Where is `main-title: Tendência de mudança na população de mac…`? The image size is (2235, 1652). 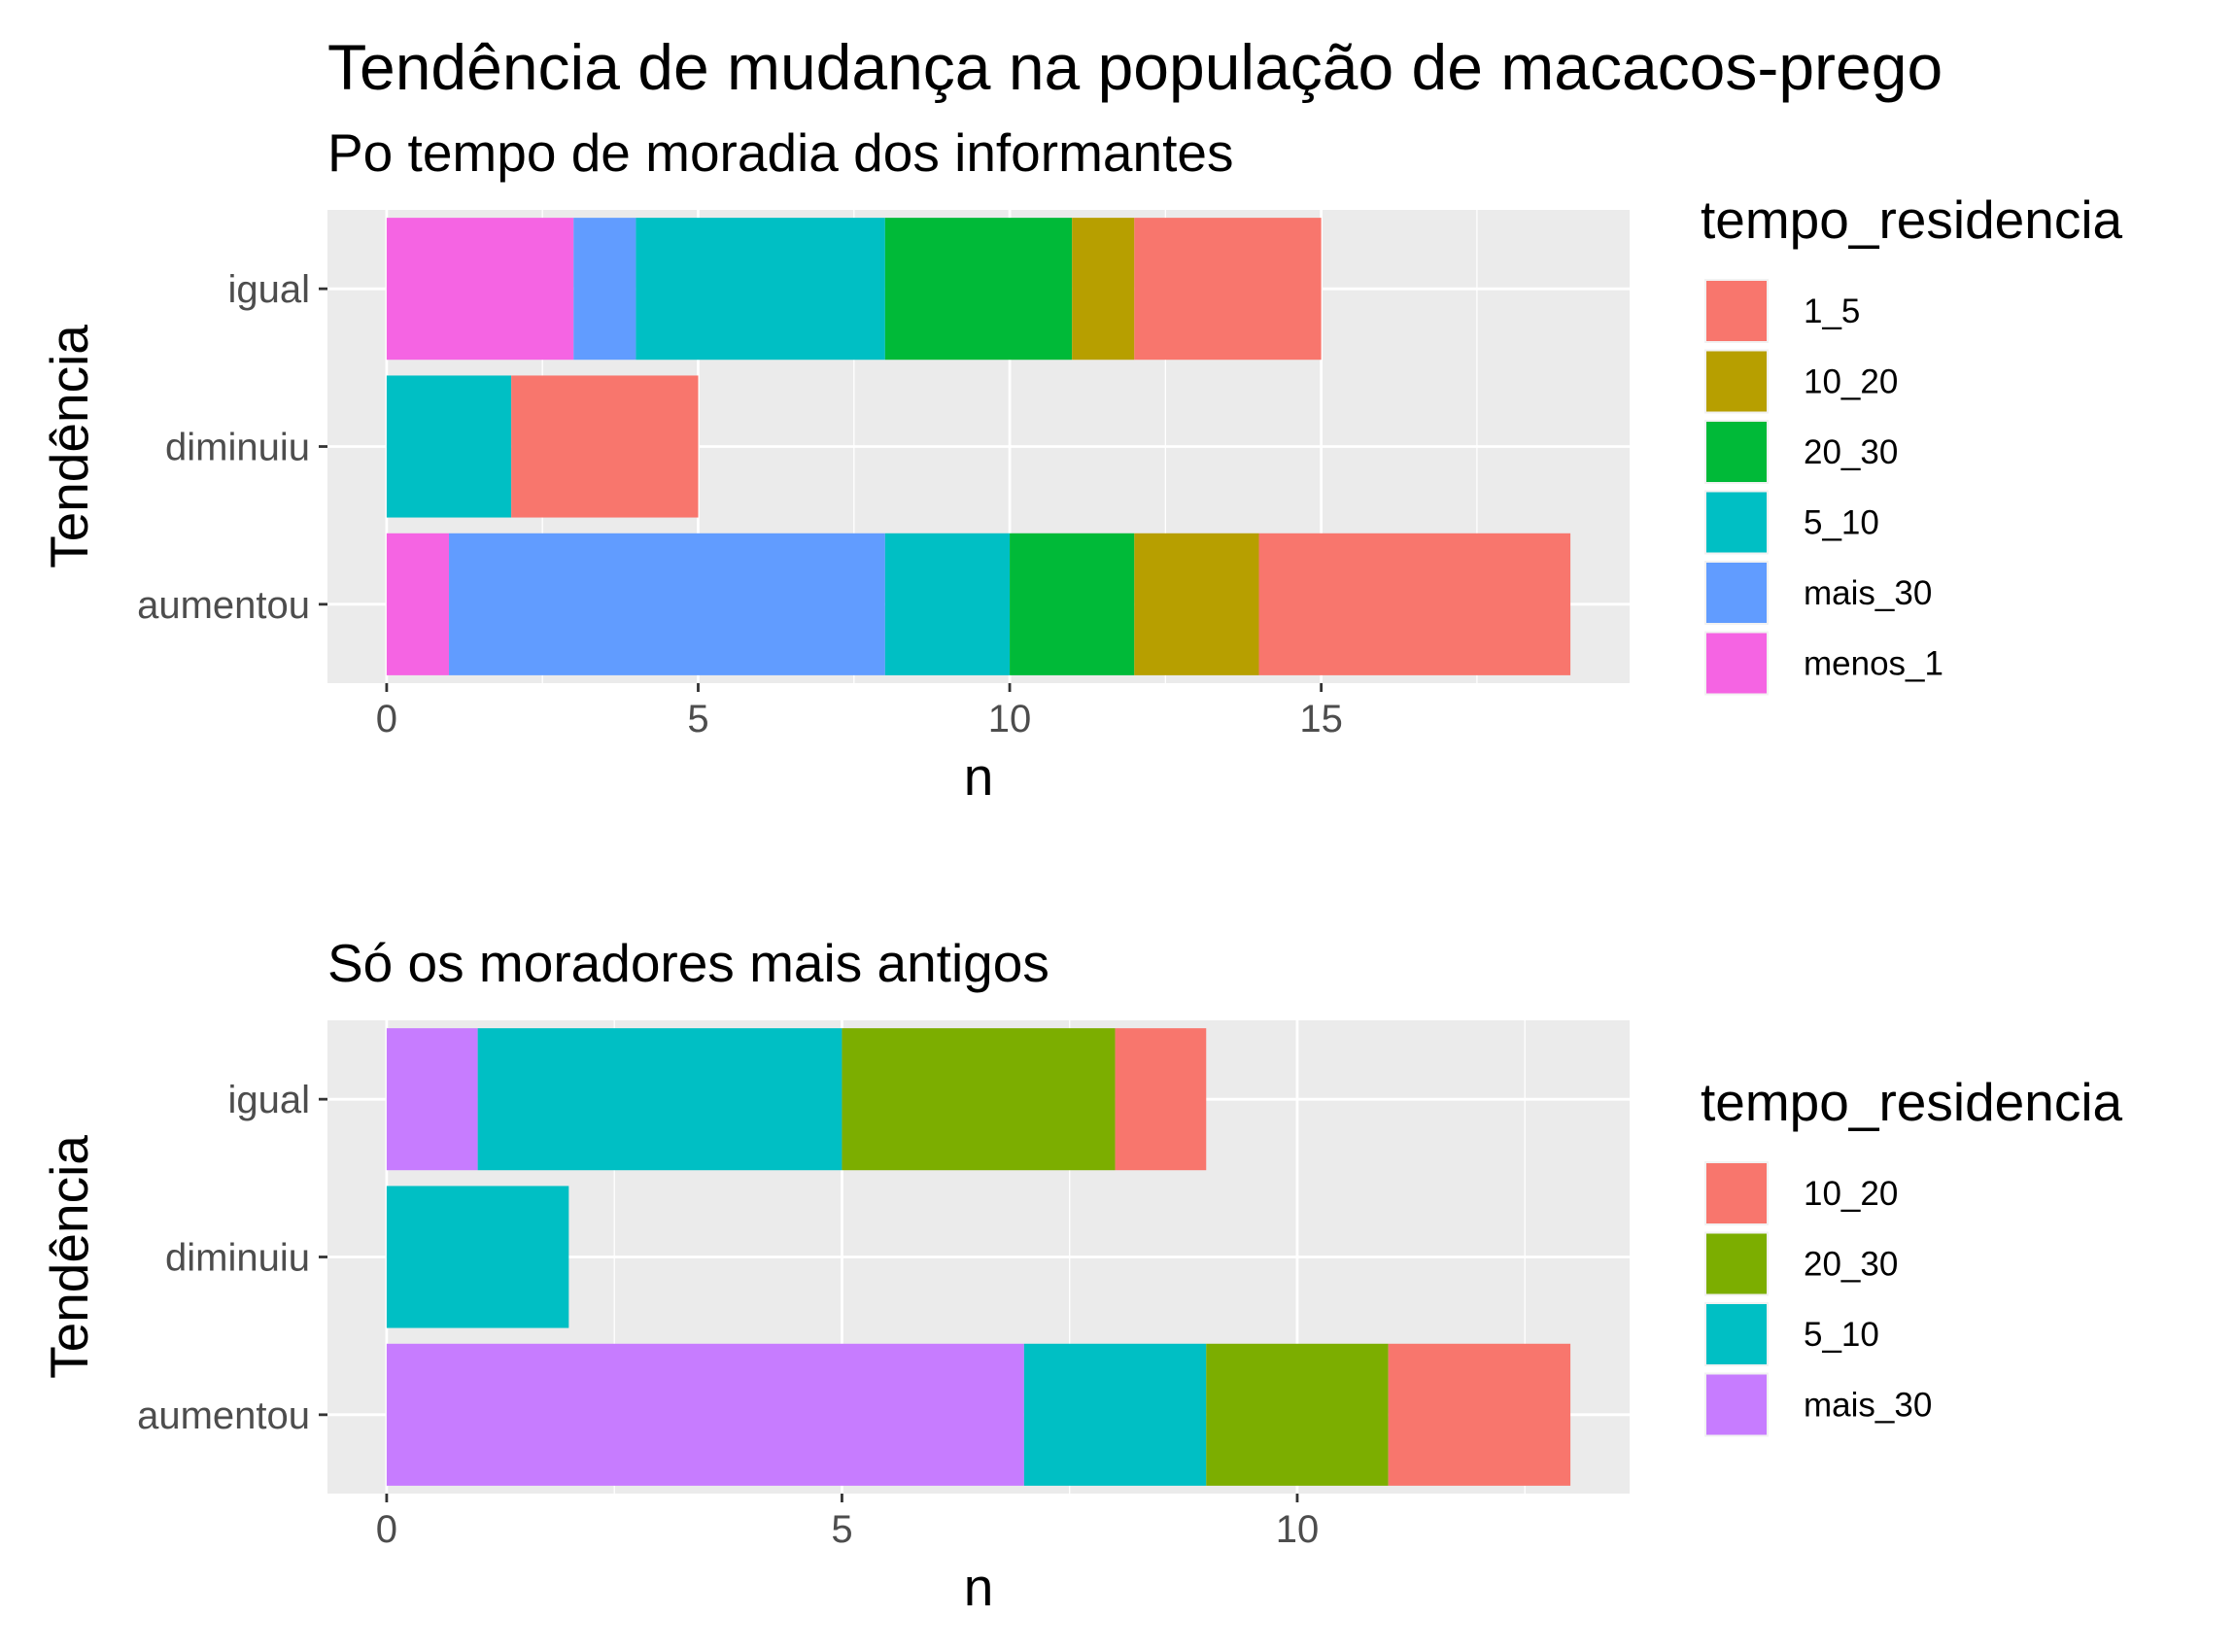
main-title: Tendência de mudança na população de mac… is located at coordinates (1135, 67).